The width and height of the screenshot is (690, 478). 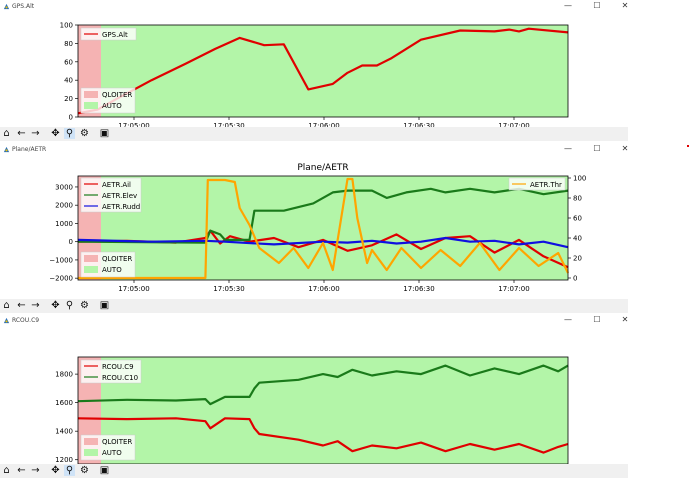 I want to click on y2-tick-label: 80, so click(x=577, y=199).